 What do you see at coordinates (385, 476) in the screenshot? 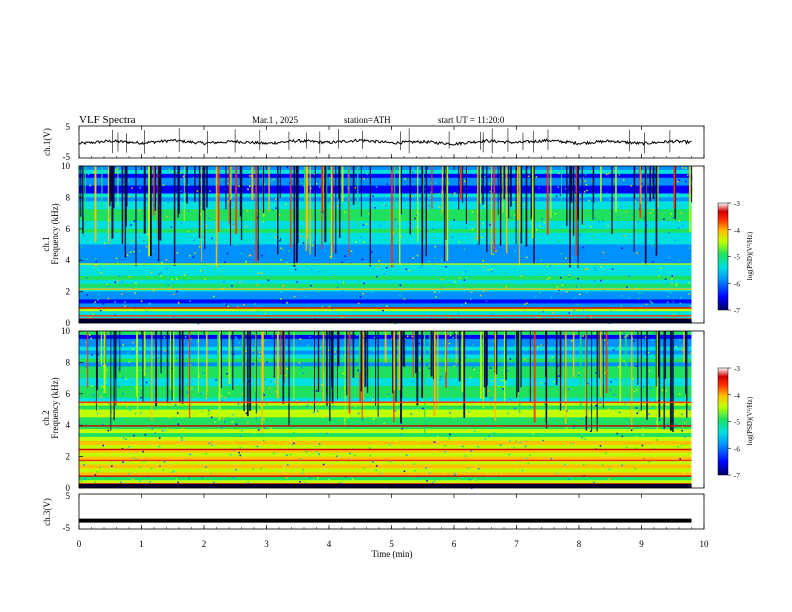
I see `ch2-spectrogram-line` at bounding box center [385, 476].